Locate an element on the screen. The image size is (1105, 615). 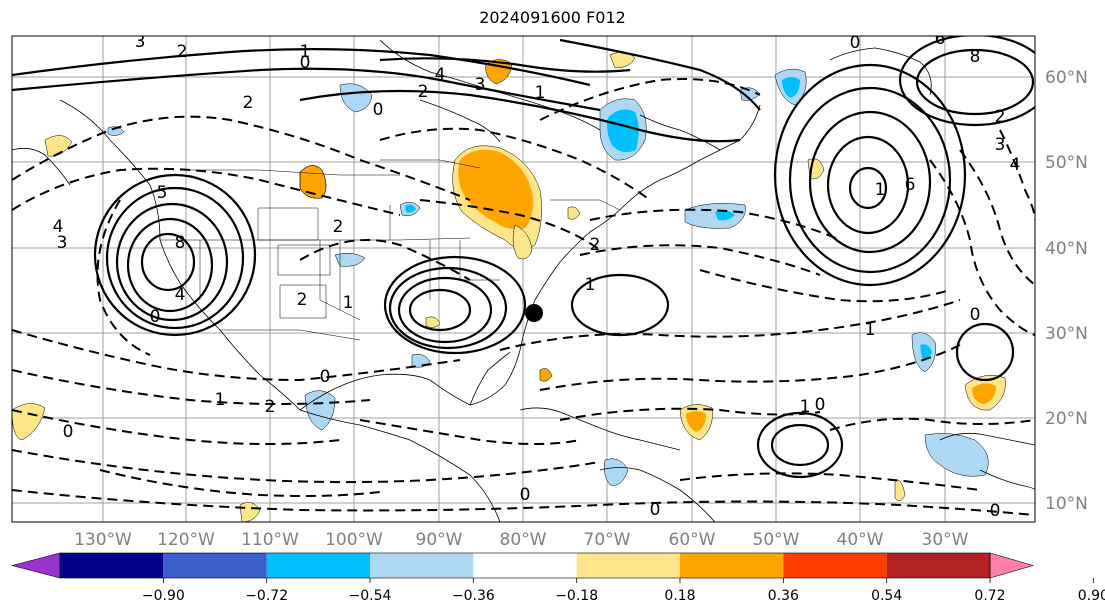
lon-label: 120°W is located at coordinates (186, 540).